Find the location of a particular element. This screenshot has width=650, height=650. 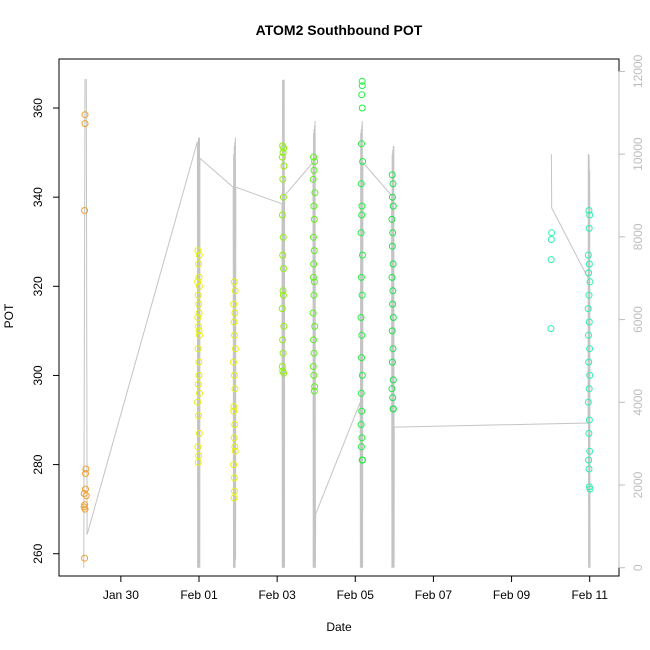

y2-tick-label: 8000 is located at coordinates (638, 236).